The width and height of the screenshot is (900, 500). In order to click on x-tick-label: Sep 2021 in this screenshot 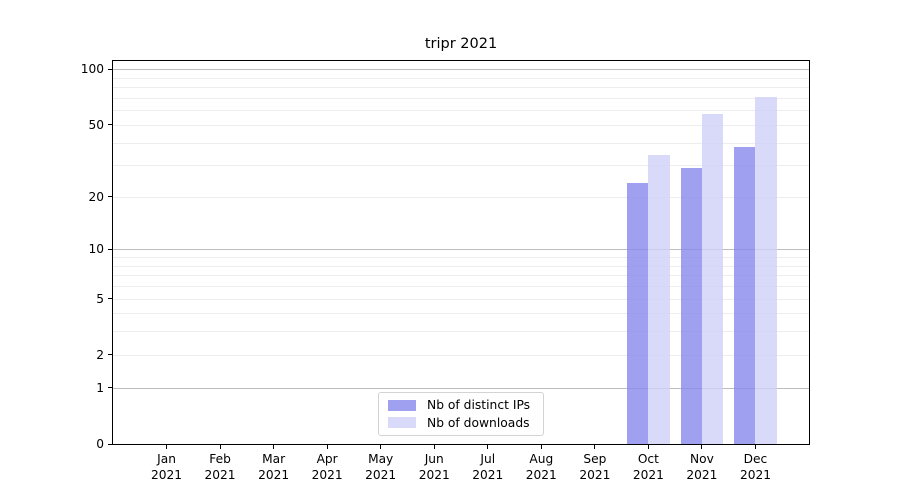, I will do `click(595, 467)`.